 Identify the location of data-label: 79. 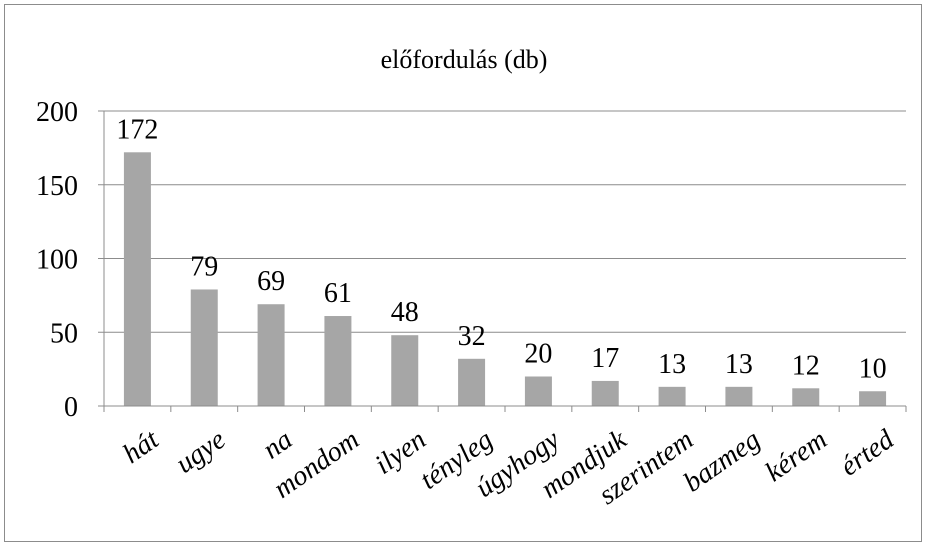
(204, 266).